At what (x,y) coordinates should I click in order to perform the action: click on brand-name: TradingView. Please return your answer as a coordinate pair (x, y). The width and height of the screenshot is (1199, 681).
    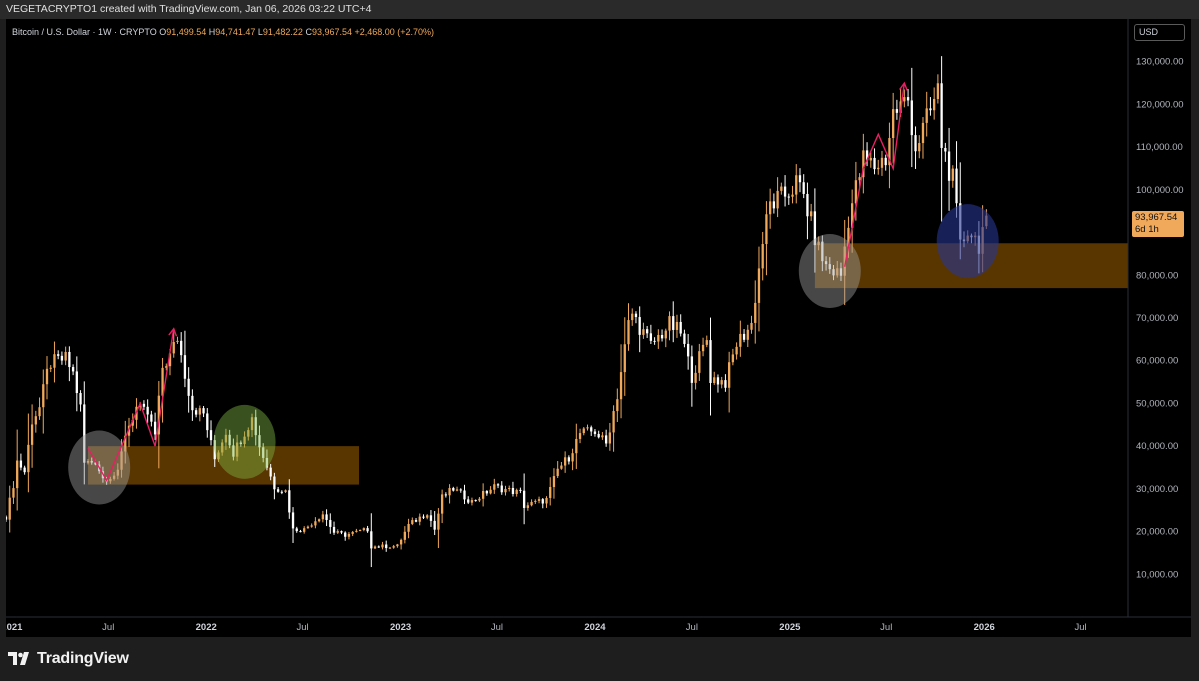
    Looking at the image, I should click on (83, 658).